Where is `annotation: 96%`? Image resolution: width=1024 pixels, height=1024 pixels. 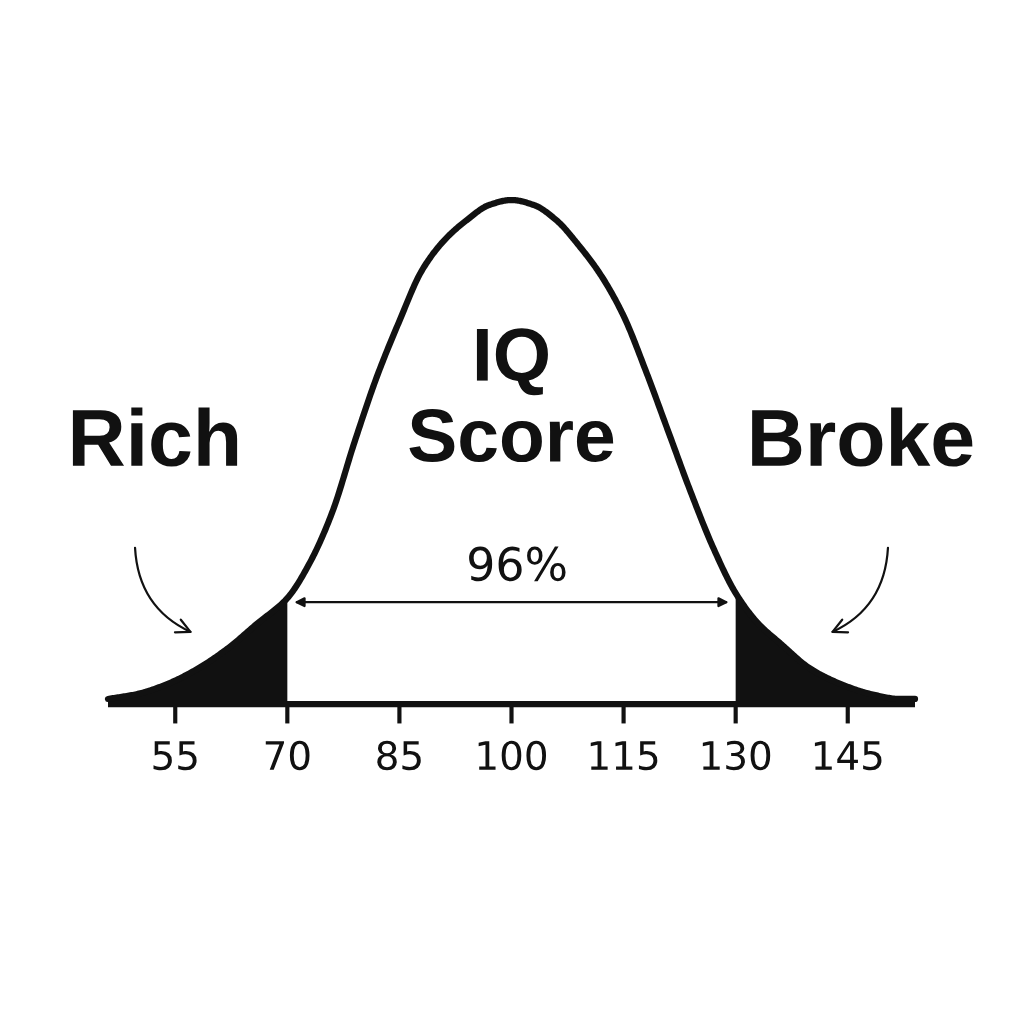 annotation: 96% is located at coordinates (517, 564).